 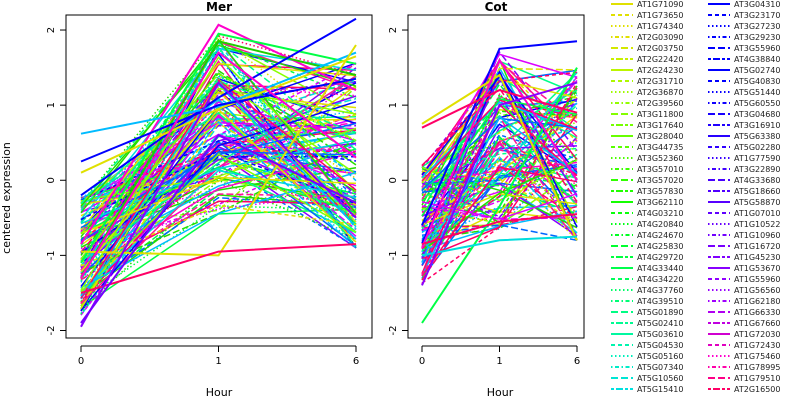 What do you see at coordinates (660, 312) in the screenshot?
I see `legend-label: AT5G01890` at bounding box center [660, 312].